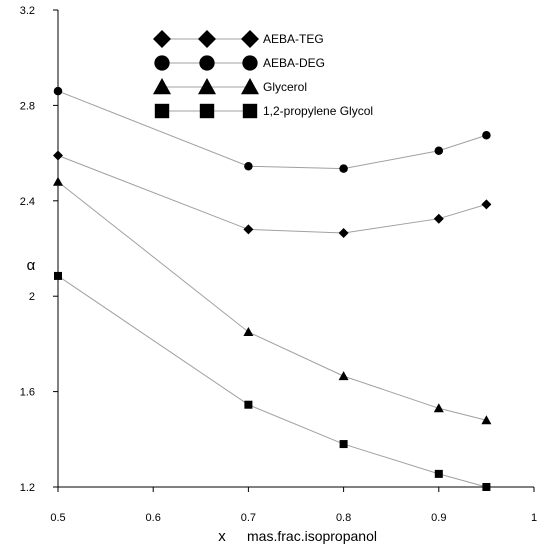  What do you see at coordinates (31, 265) in the screenshot?
I see `y-axis-title: α` at bounding box center [31, 265].